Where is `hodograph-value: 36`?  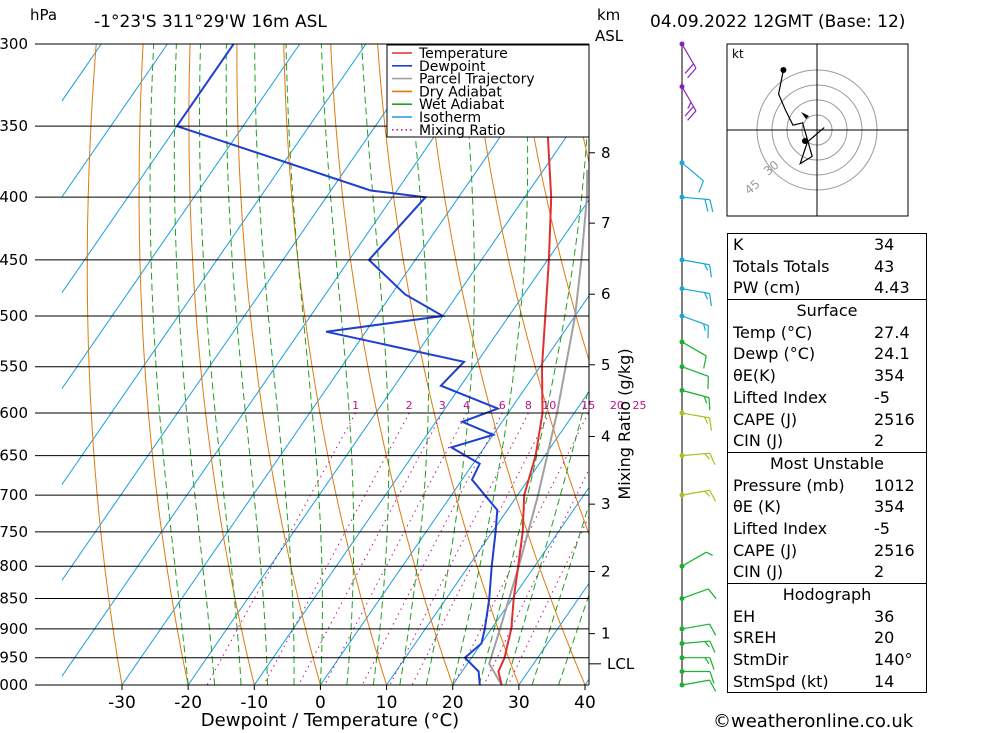 hodograph-value: 36 is located at coordinates (884, 616).